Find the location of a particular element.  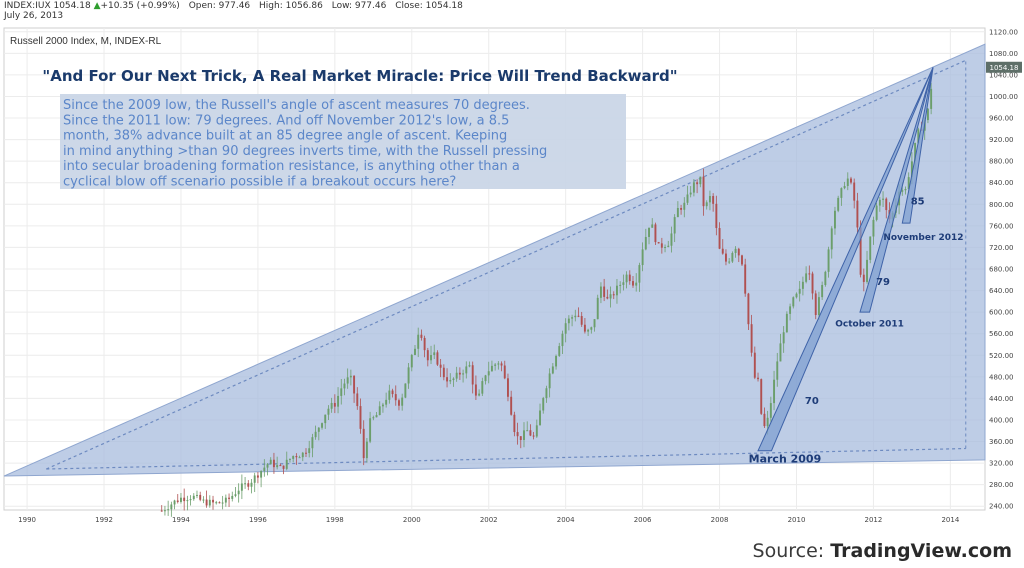

open-label: Open: is located at coordinates (202, 6).